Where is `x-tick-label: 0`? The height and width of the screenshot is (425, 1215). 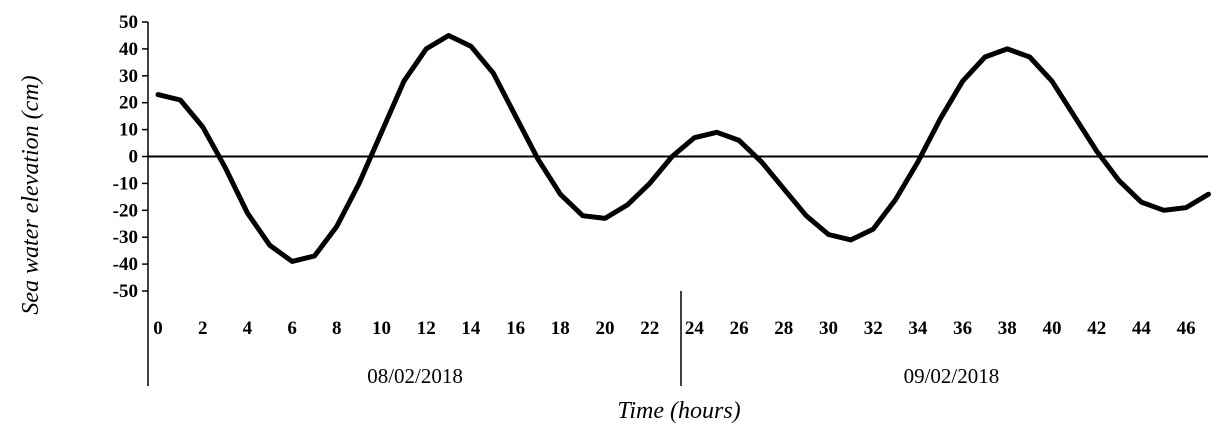 x-tick-label: 0 is located at coordinates (158, 328).